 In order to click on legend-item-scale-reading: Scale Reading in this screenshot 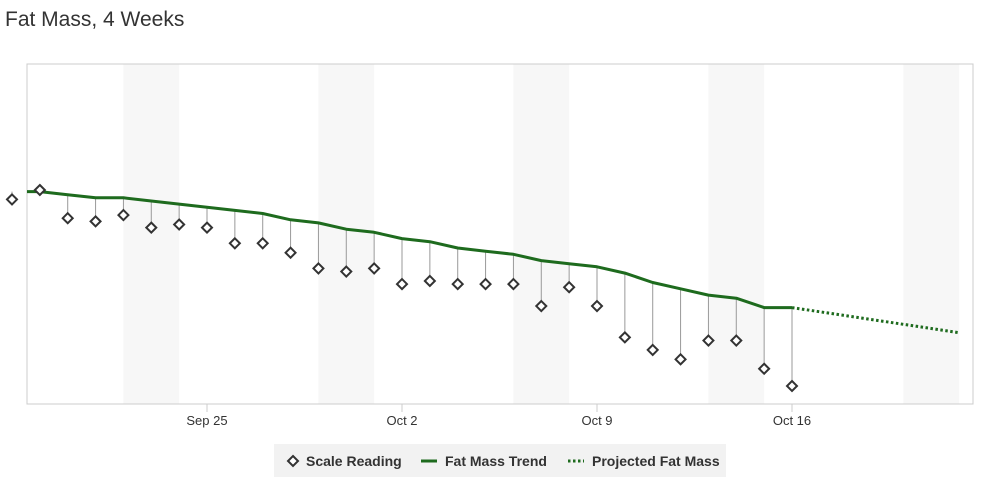, I will do `click(344, 461)`.